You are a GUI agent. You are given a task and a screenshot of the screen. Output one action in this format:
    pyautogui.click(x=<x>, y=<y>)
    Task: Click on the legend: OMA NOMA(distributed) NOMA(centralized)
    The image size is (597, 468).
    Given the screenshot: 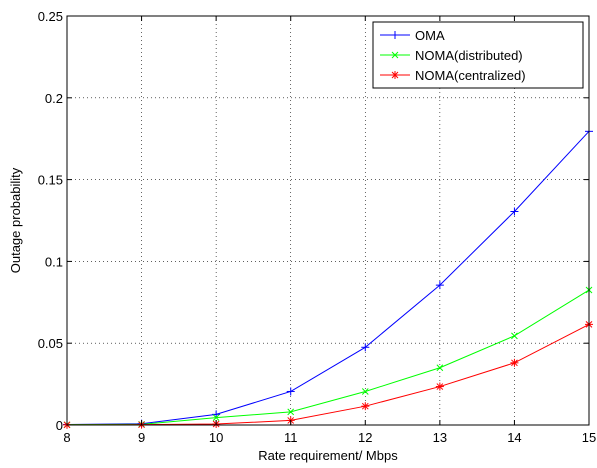 What is the action you would take?
    pyautogui.click(x=478, y=55)
    